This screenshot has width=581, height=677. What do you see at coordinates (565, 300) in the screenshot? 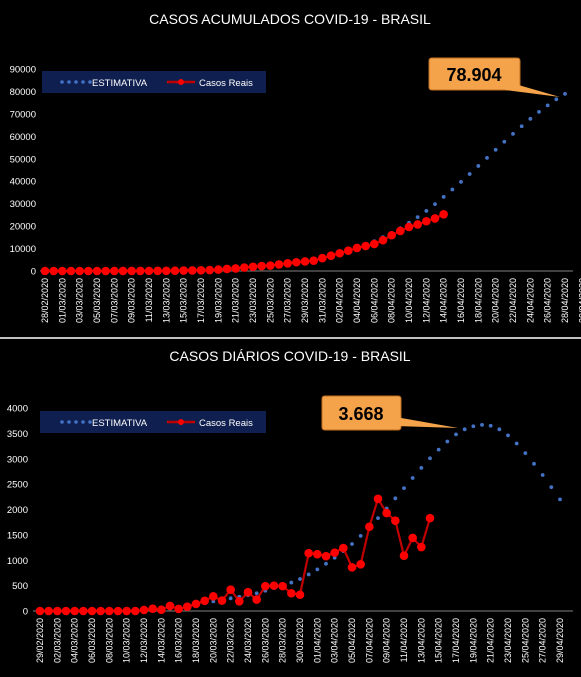
I see `x-tick-label: 28/04/2020` at bounding box center [565, 300].